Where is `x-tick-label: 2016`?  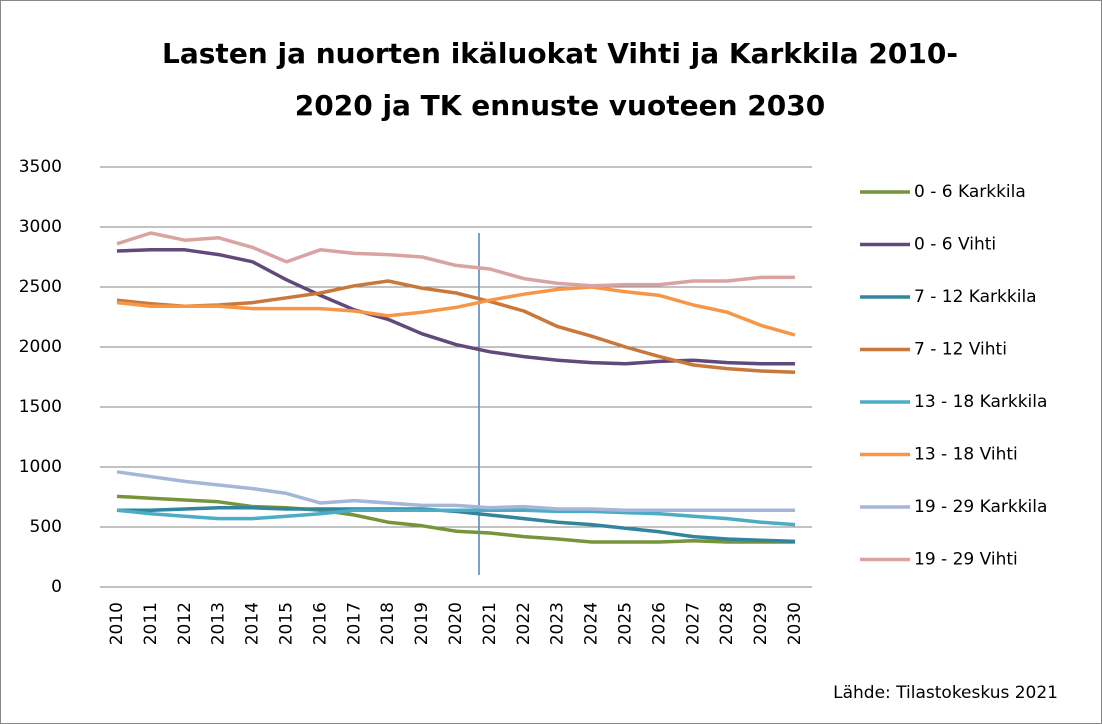 x-tick-label: 2016 is located at coordinates (320, 623).